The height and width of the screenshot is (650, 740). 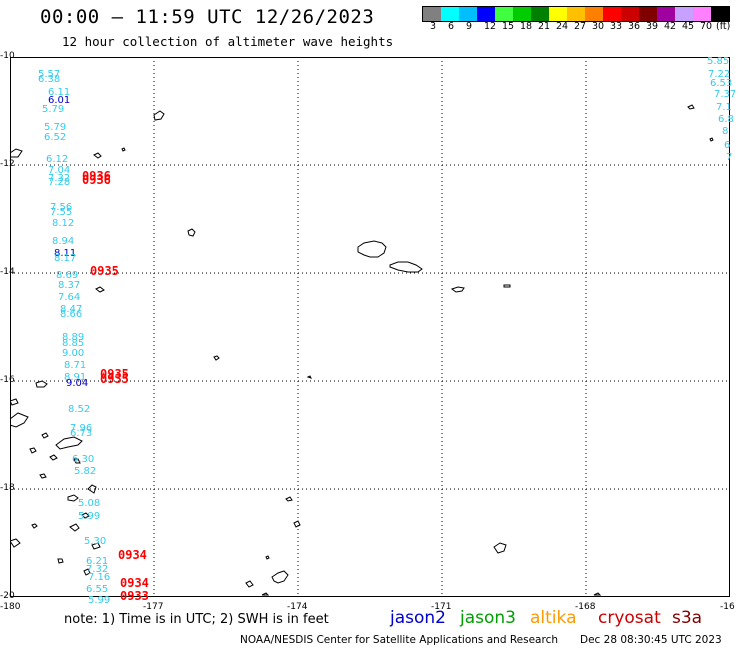 I want to click on wave-height-value: 8.69, so click(x=67, y=275).